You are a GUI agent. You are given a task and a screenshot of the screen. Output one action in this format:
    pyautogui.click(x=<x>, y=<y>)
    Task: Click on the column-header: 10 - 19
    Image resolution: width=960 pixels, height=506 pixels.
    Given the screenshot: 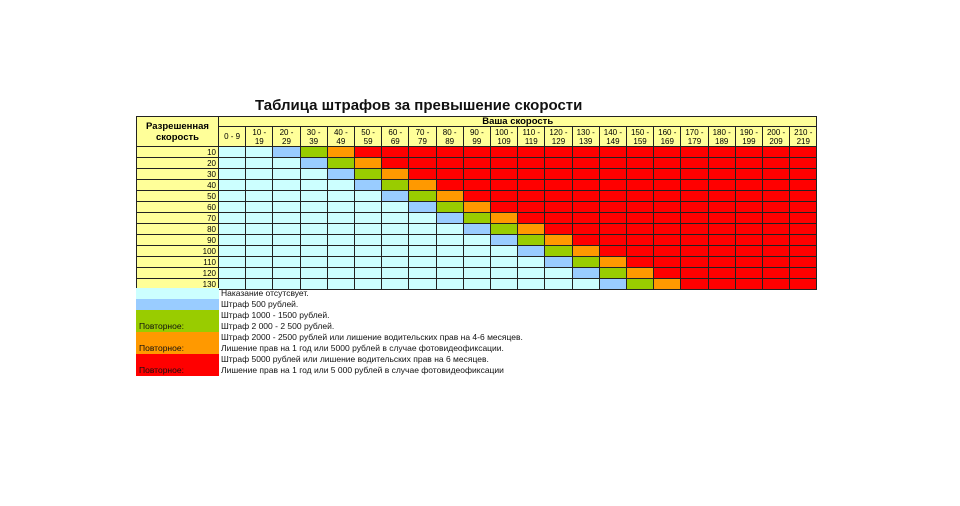 What is the action you would take?
    pyautogui.click(x=260, y=137)
    